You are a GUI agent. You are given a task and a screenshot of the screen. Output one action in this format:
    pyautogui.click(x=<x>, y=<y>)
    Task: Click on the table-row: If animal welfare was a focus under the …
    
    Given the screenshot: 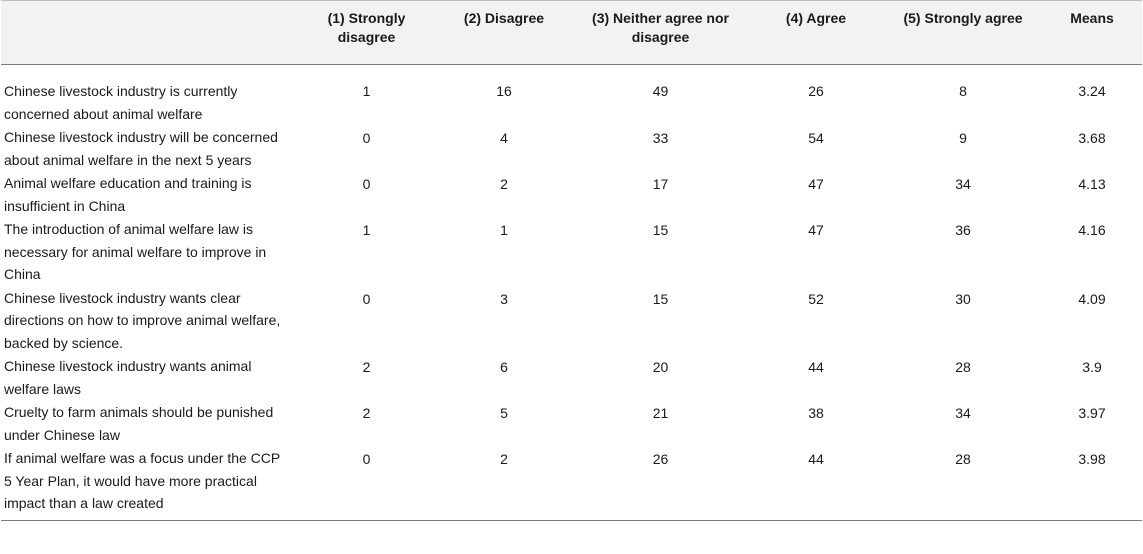 What is the action you would take?
    pyautogui.click(x=571, y=483)
    